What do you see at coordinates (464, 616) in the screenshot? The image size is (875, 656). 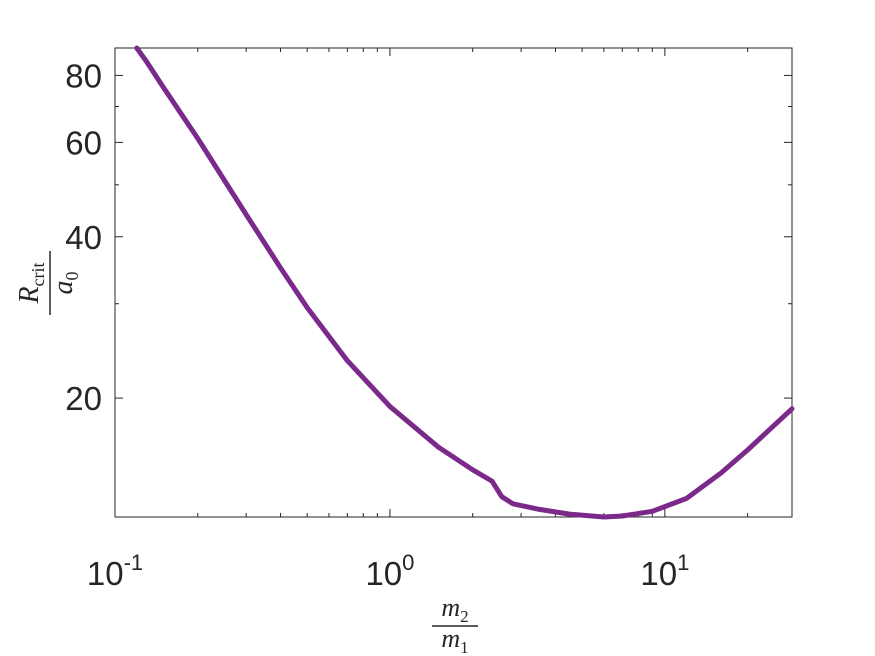 I see `x-label-num-sub: 2` at bounding box center [464, 616].